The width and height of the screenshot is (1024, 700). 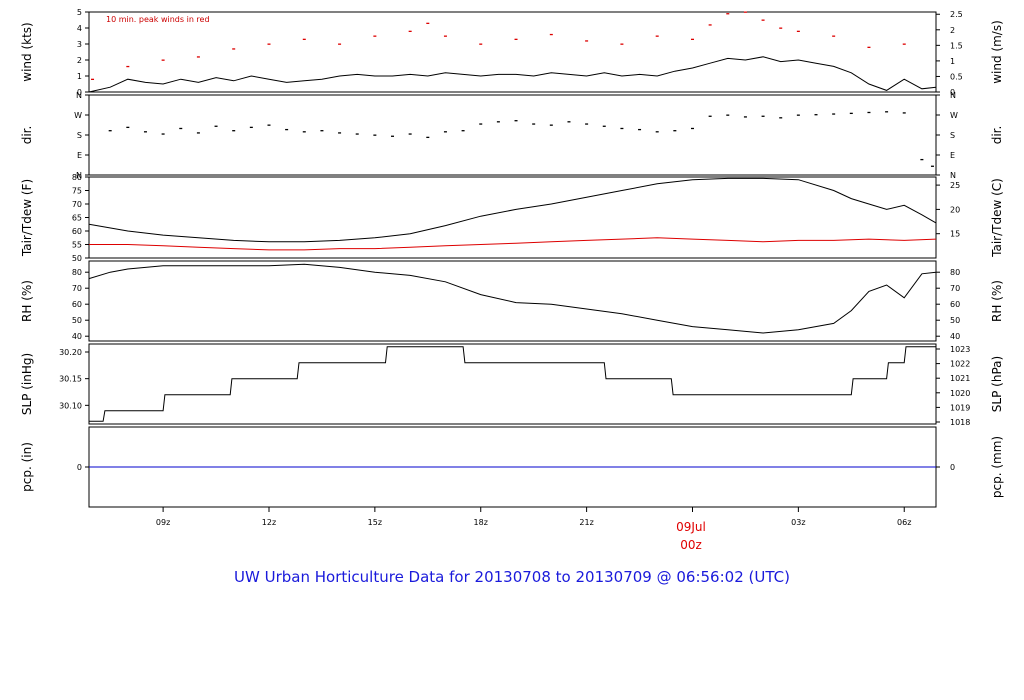 What do you see at coordinates (158, 19) in the screenshot?
I see `panel-annotation-wind: 10 min. peak winds in red` at bounding box center [158, 19].